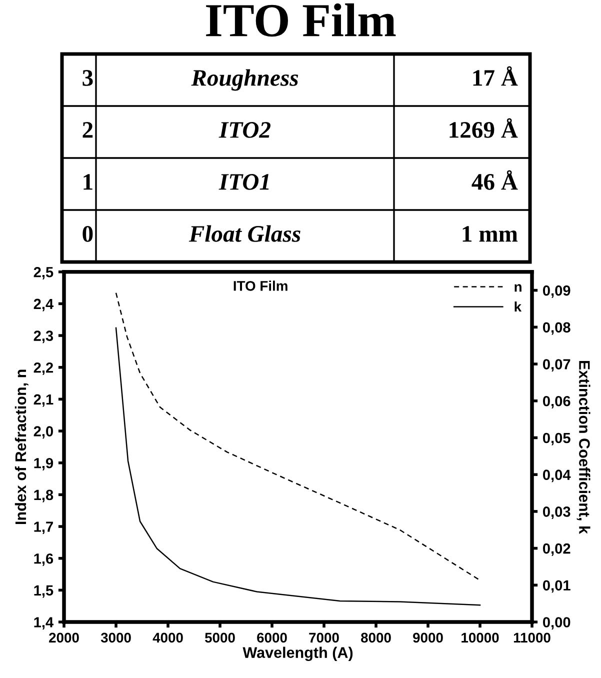  Describe the element at coordinates (556, 512) in the screenshot. I see `y2-tick-label: 0,03` at that location.